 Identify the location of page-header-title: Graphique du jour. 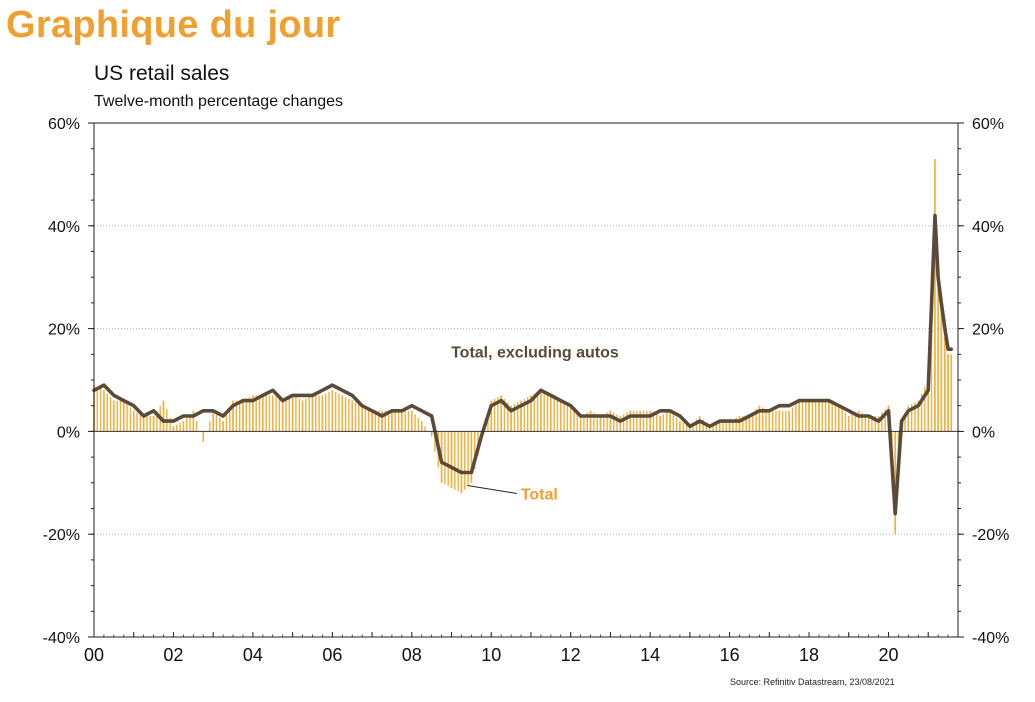
(173, 25).